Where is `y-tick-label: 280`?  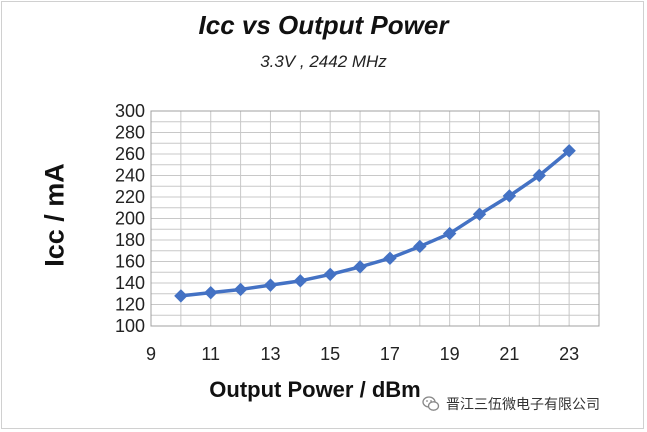 y-tick-label: 280 is located at coordinates (130, 133).